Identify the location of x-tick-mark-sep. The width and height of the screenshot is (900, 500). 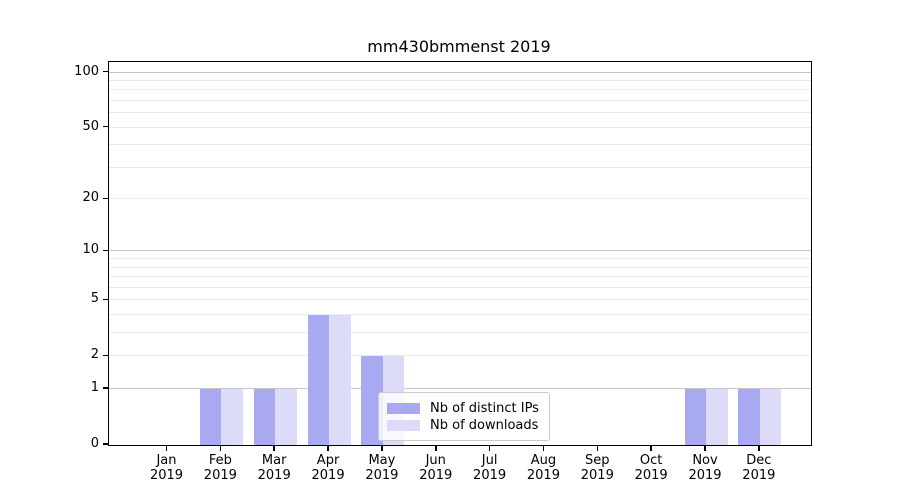
(597, 448).